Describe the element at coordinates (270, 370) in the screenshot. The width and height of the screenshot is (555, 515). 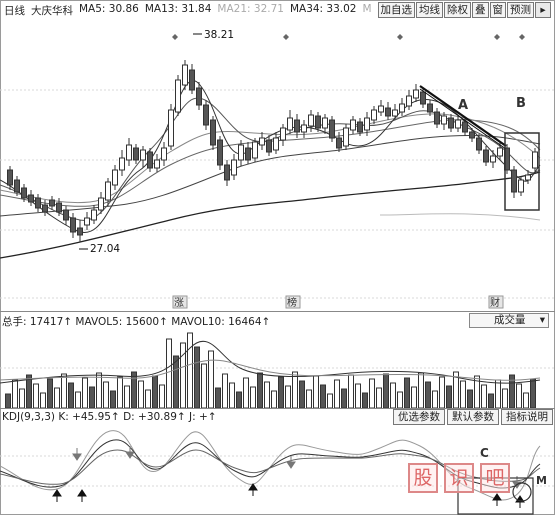
I see `mavol10-line` at that location.